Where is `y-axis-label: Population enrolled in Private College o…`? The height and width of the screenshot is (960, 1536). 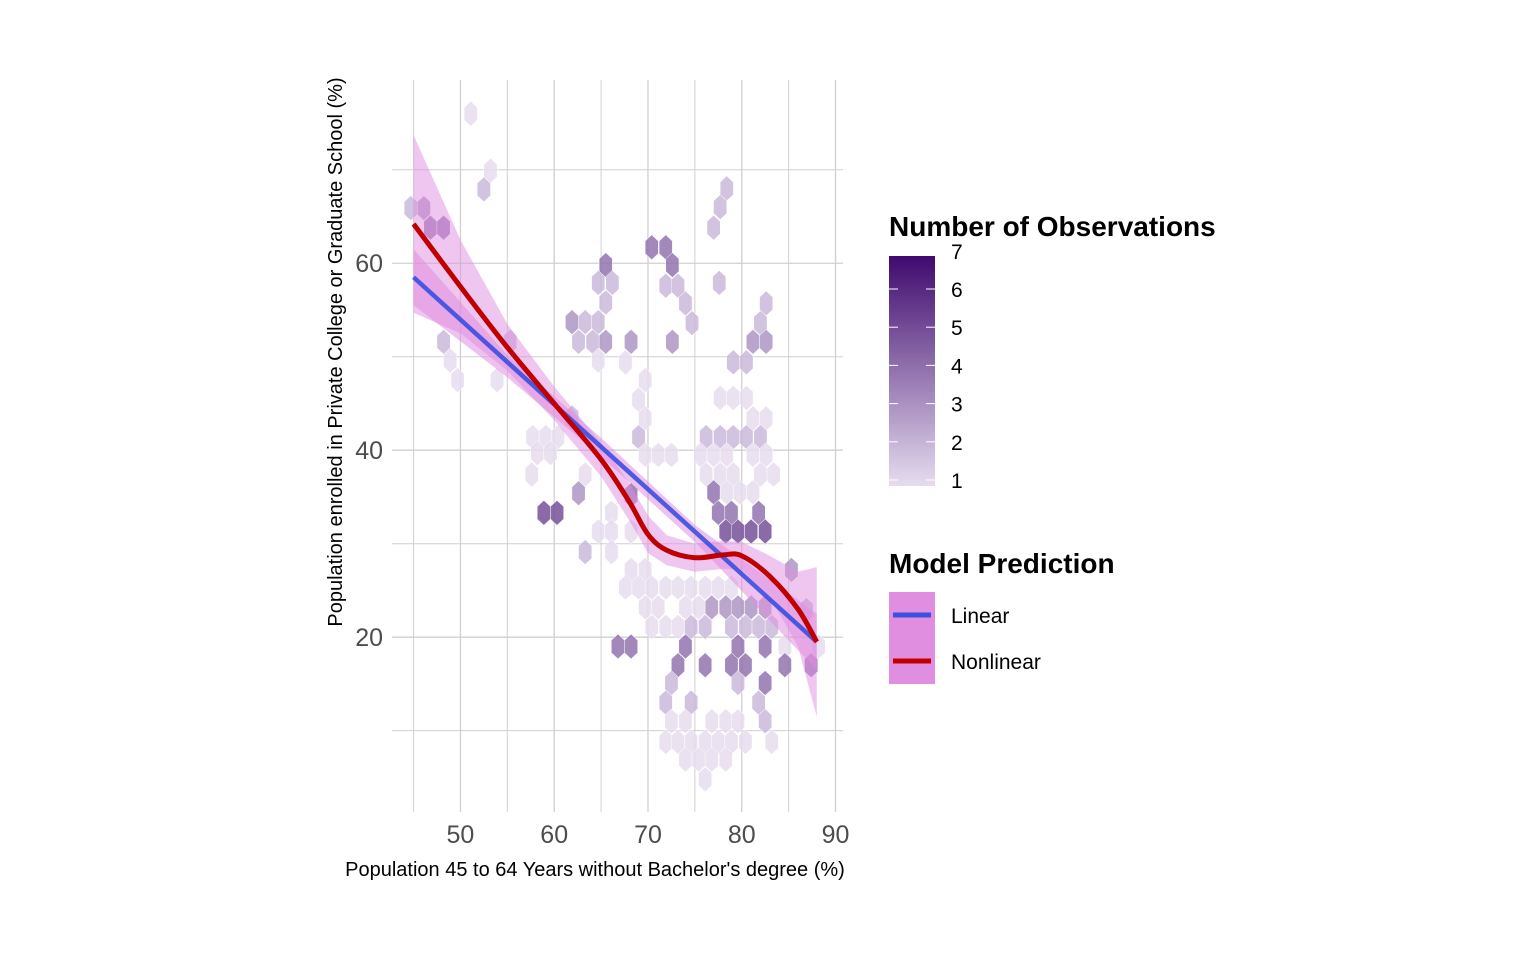
y-axis-label: Population enrolled in Private College o… is located at coordinates (336, 351).